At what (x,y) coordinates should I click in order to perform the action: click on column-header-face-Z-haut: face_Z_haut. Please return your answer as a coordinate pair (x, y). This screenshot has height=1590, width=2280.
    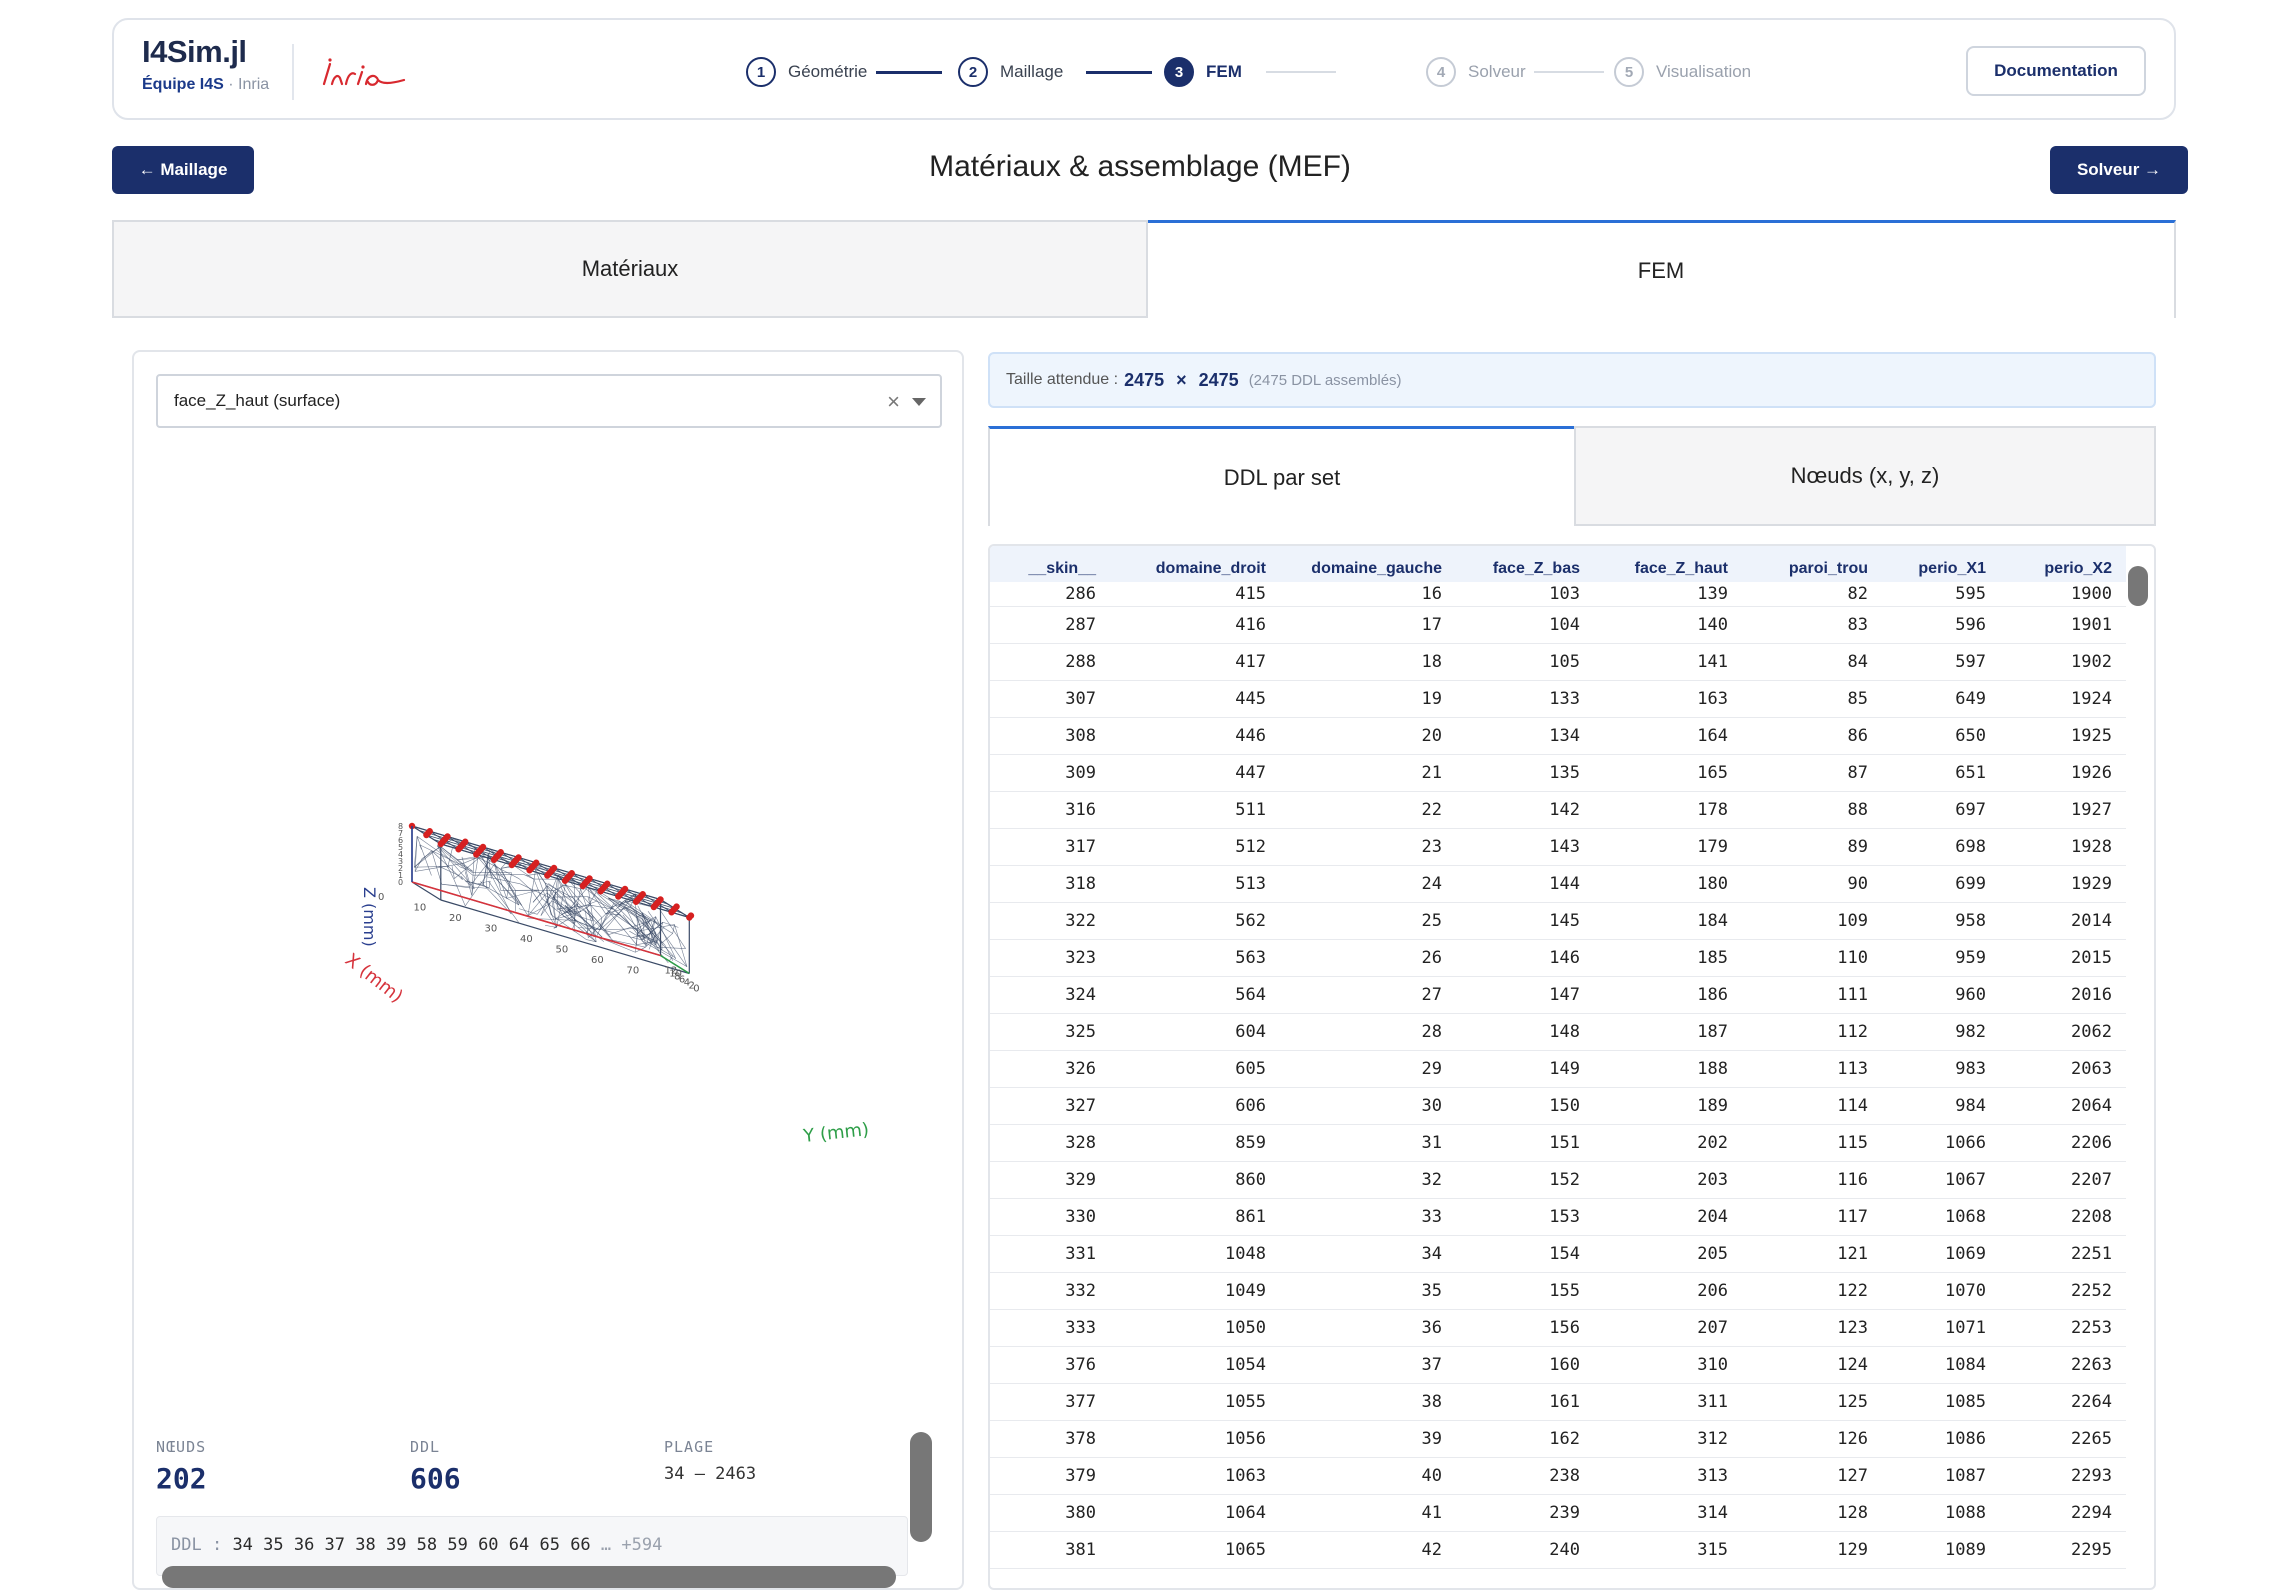
    Looking at the image, I should click on (1668, 564).